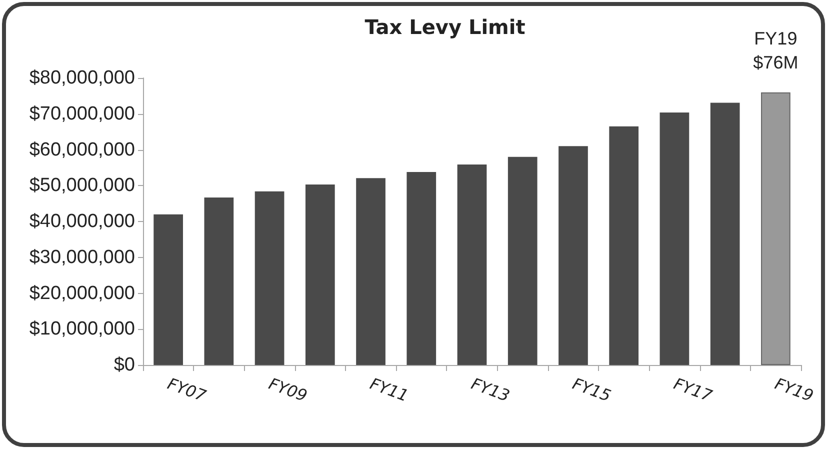  What do you see at coordinates (693, 390) in the screenshot?
I see `x-tick-label: FY17` at bounding box center [693, 390].